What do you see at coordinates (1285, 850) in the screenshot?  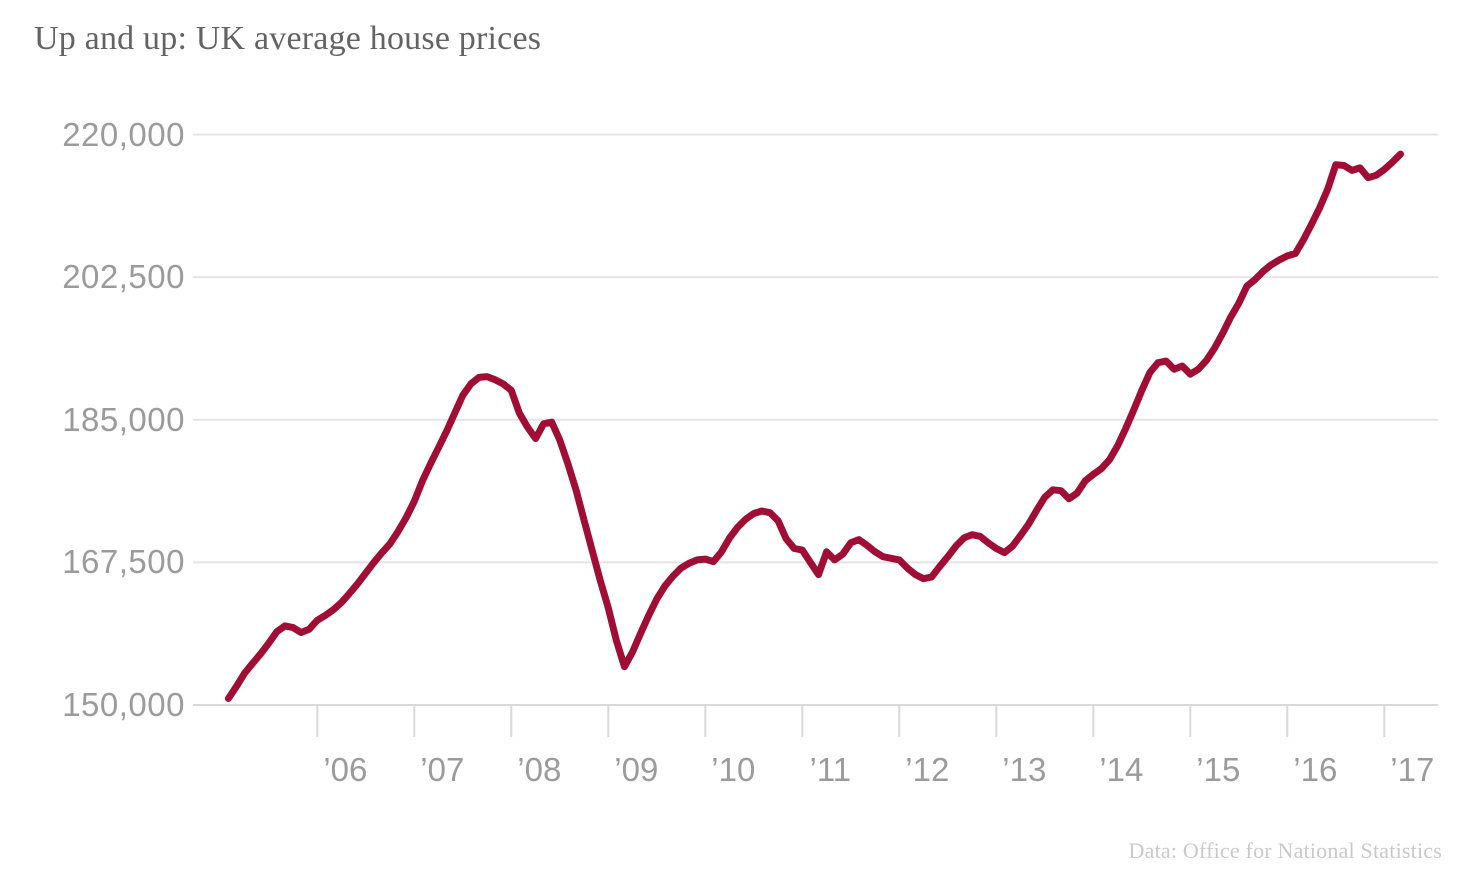 I see `source-credit: Data: Office for National Statistics` at bounding box center [1285, 850].